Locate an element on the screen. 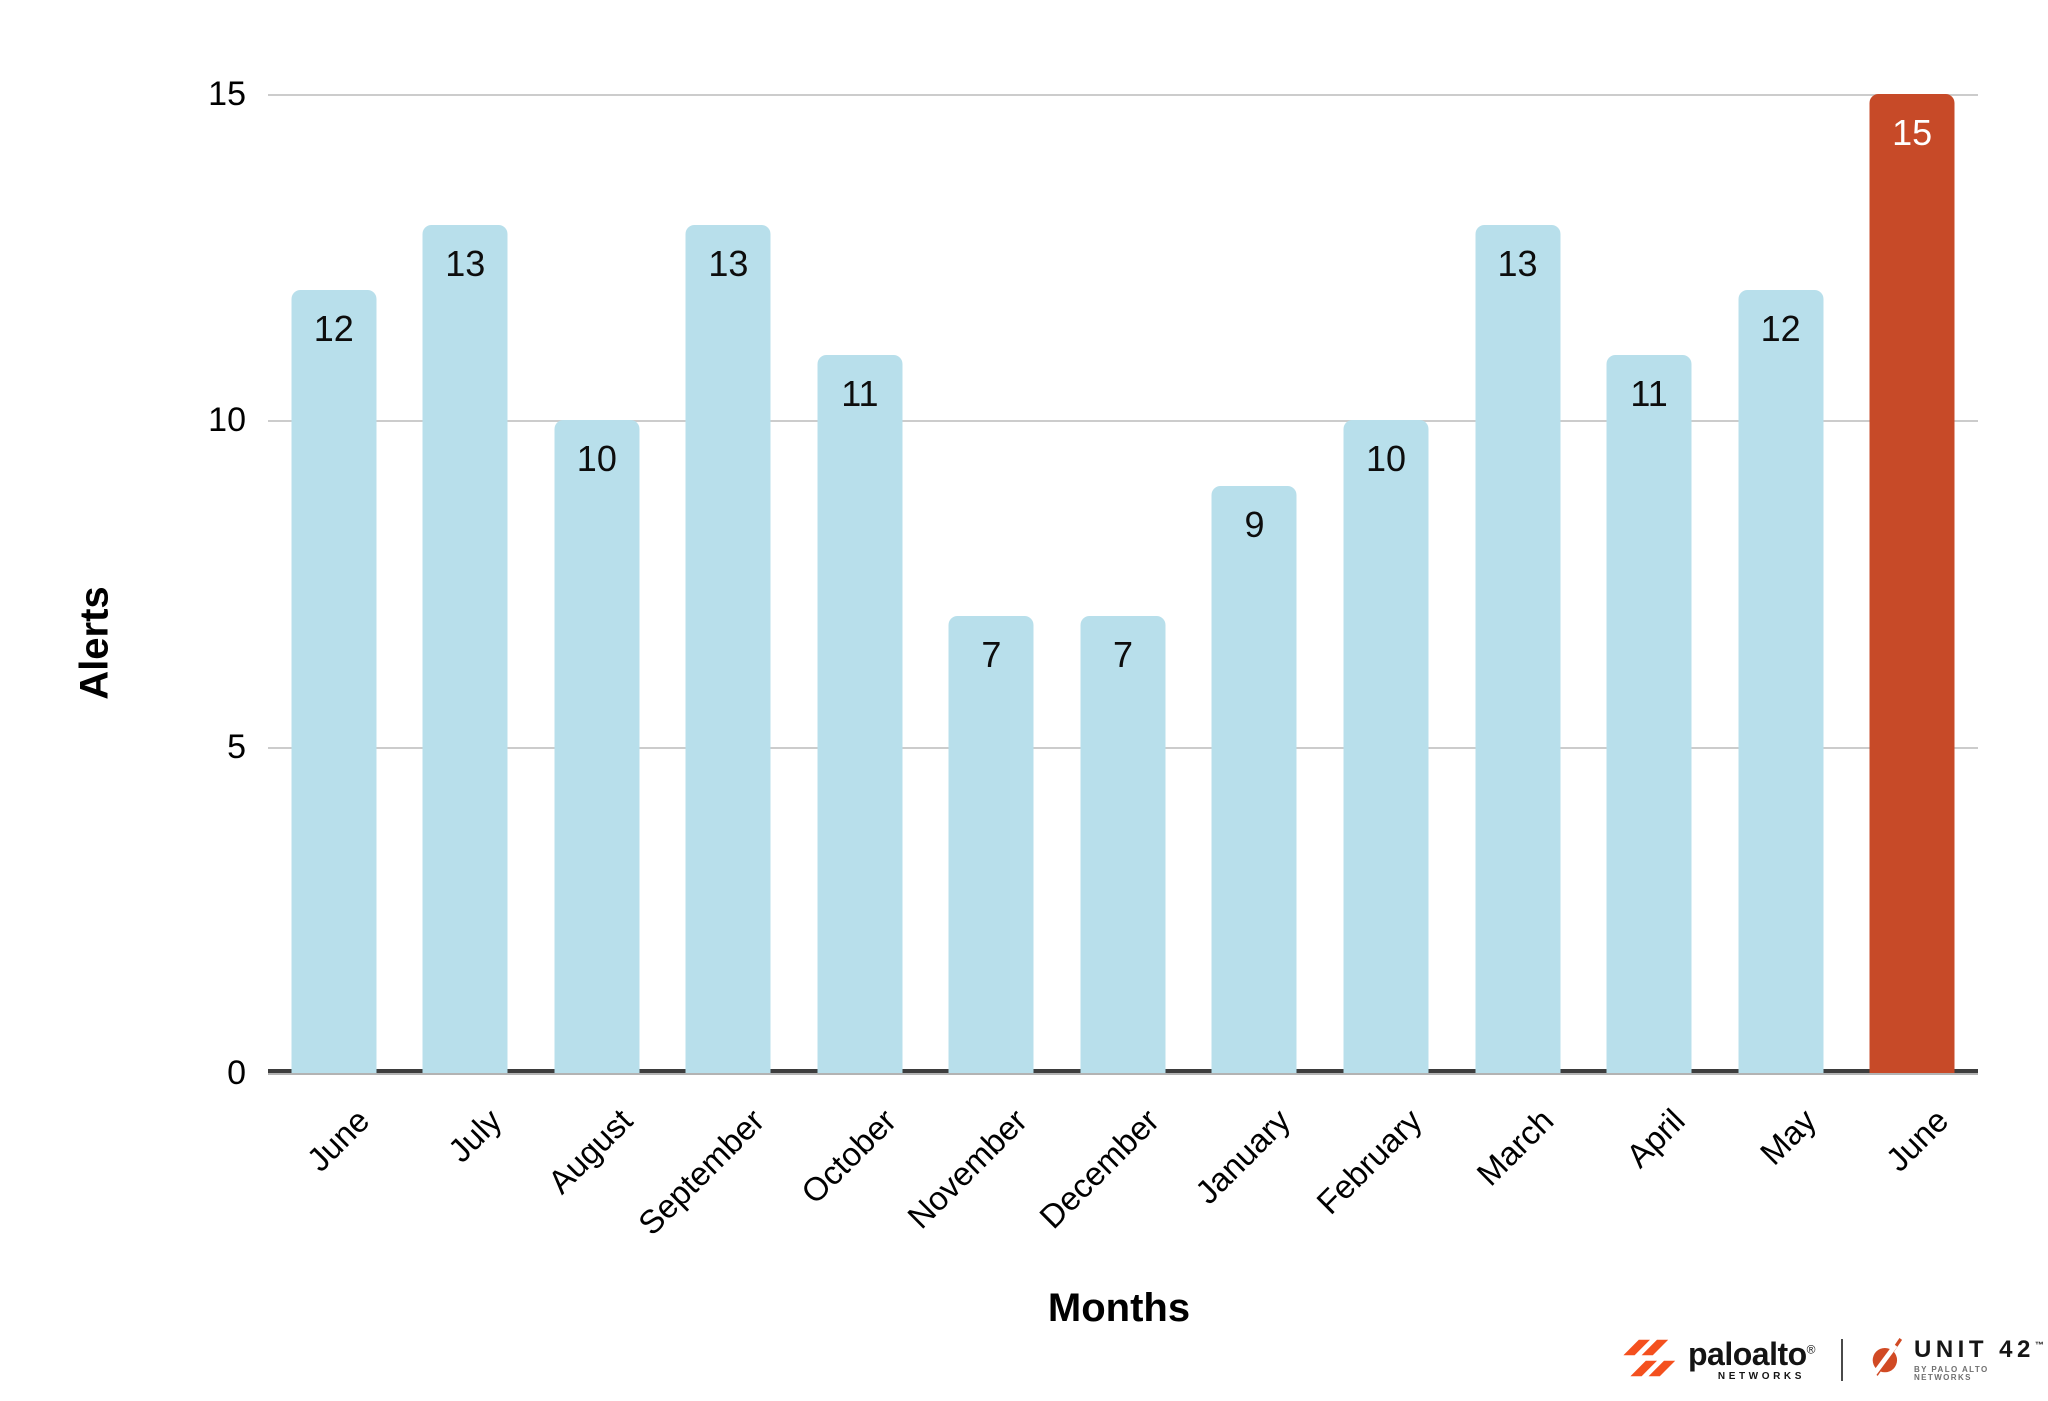 This screenshot has height=1401, width=2048. bar-value-label: 15 is located at coordinates (1912, 132).